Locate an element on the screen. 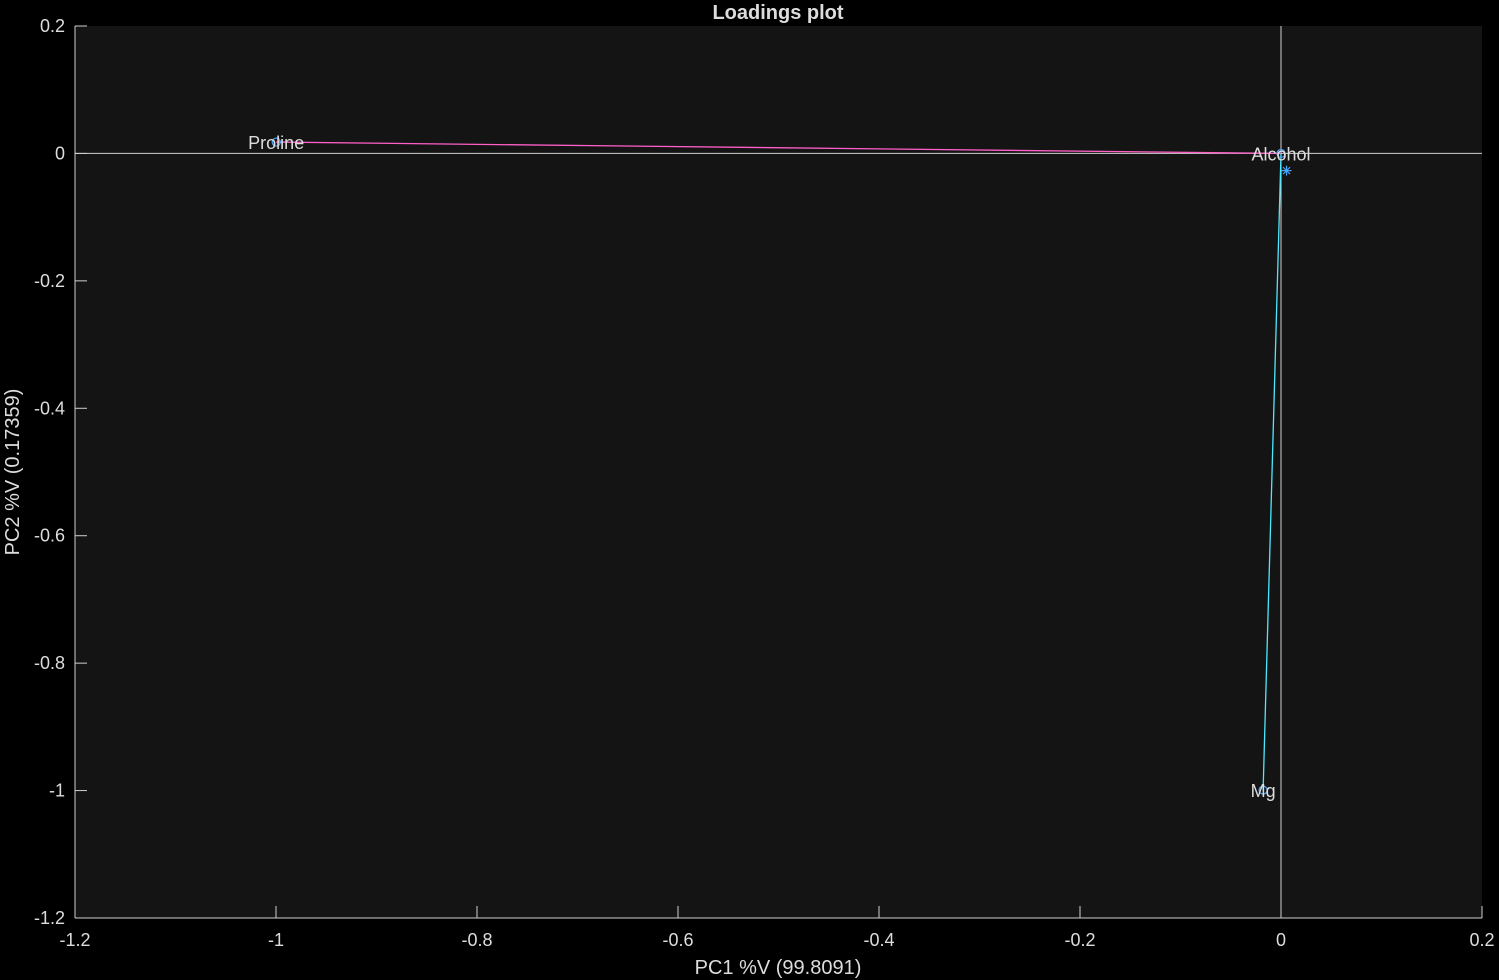  proline-label: Proline is located at coordinates (276, 143).